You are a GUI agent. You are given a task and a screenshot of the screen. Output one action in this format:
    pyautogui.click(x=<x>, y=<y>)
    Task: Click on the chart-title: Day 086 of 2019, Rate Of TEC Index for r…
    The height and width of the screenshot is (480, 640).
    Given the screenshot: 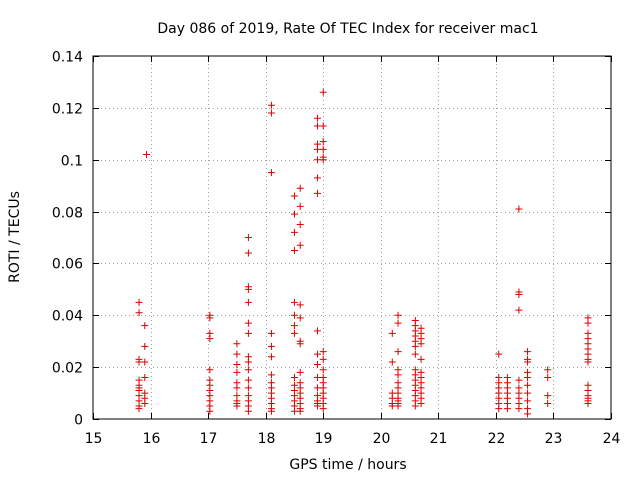 What is the action you would take?
    pyautogui.click(x=347, y=29)
    